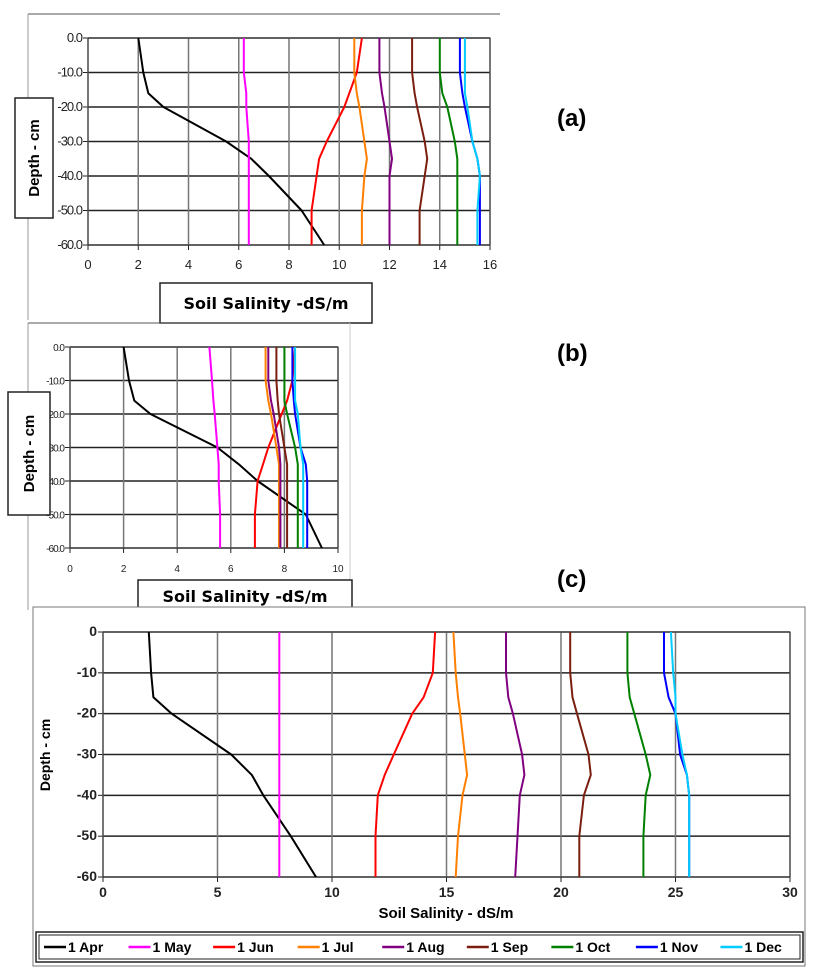 The width and height of the screenshot is (819, 971). I want to click on x-tick-label: 5, so click(218, 892).